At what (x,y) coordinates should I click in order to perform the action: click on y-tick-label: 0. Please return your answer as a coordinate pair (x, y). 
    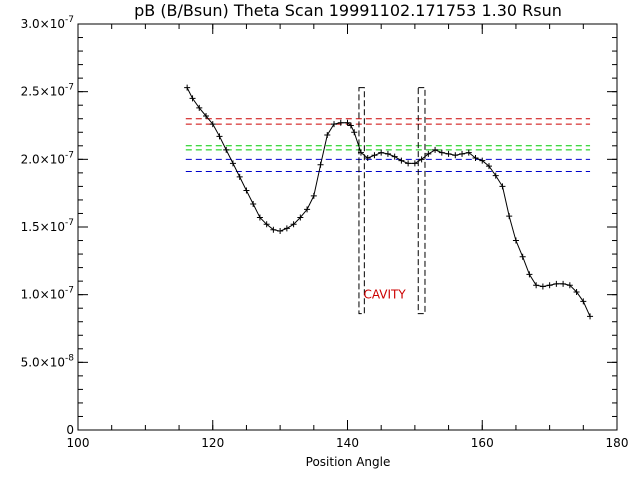
    Looking at the image, I should click on (70, 430).